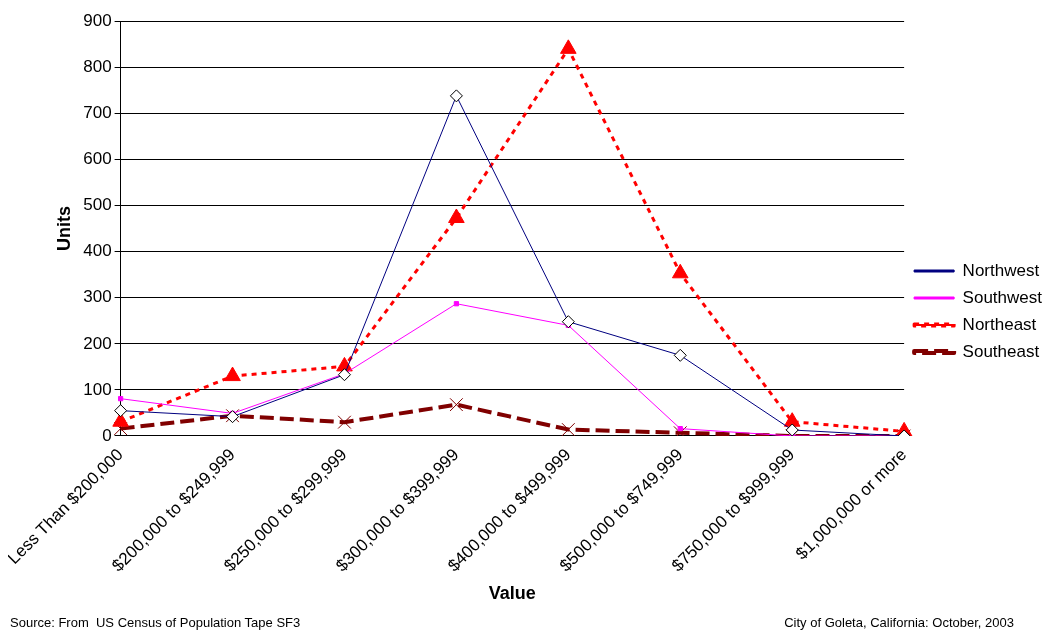 The image size is (1062, 639). What do you see at coordinates (999, 324) in the screenshot?
I see `legend-label: Northeast` at bounding box center [999, 324].